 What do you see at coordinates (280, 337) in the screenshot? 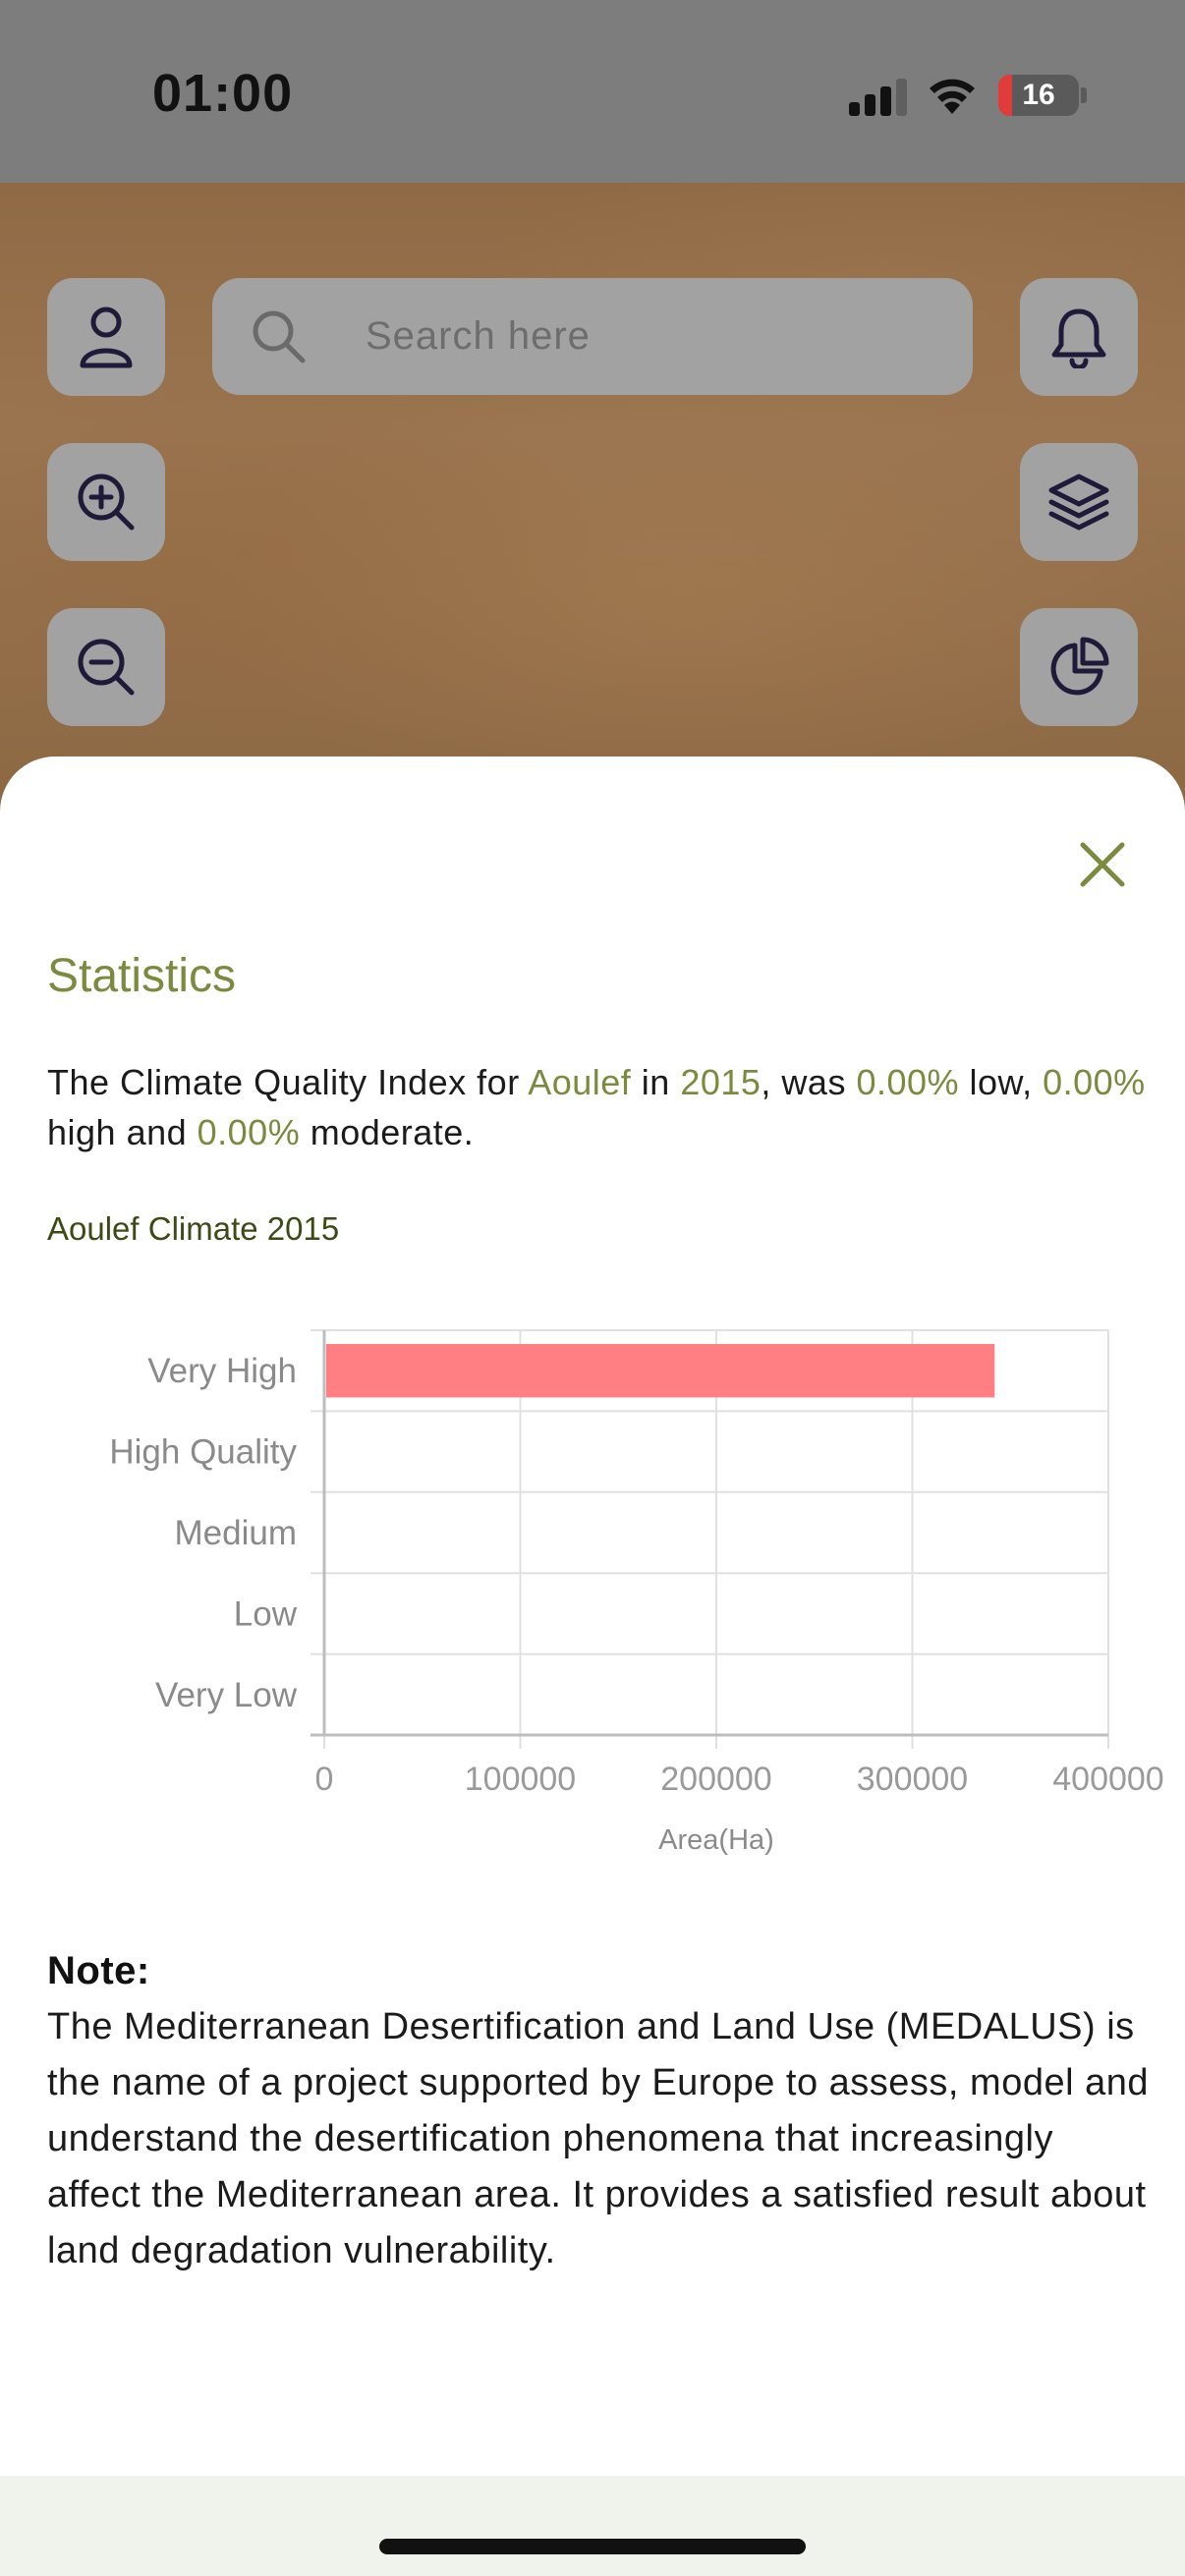
I see `search-icon` at bounding box center [280, 337].